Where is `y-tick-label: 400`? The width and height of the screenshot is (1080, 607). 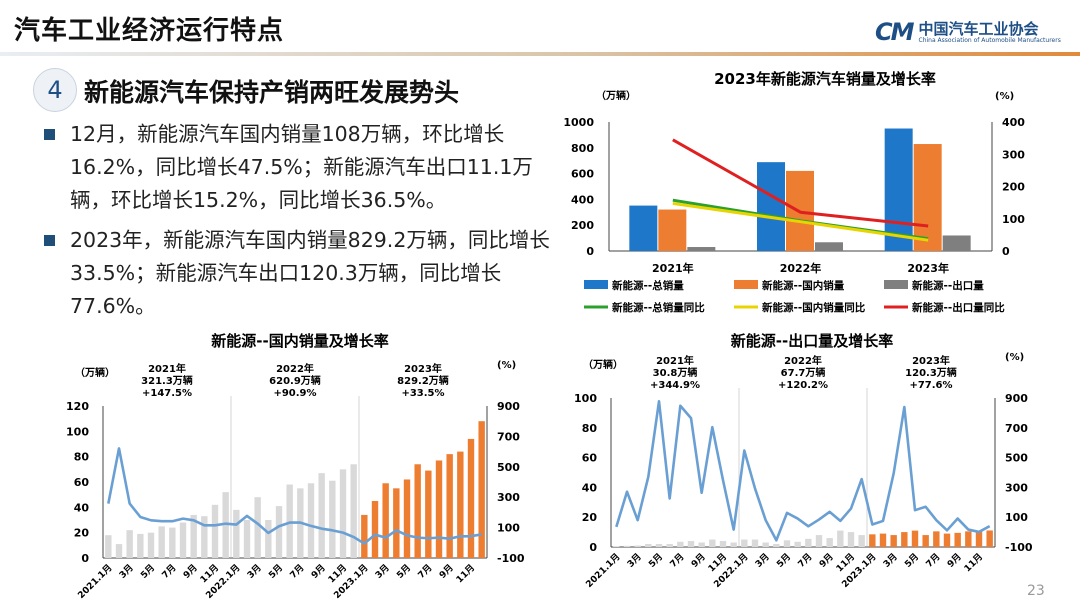
y-tick-label: 400 is located at coordinates (582, 199).